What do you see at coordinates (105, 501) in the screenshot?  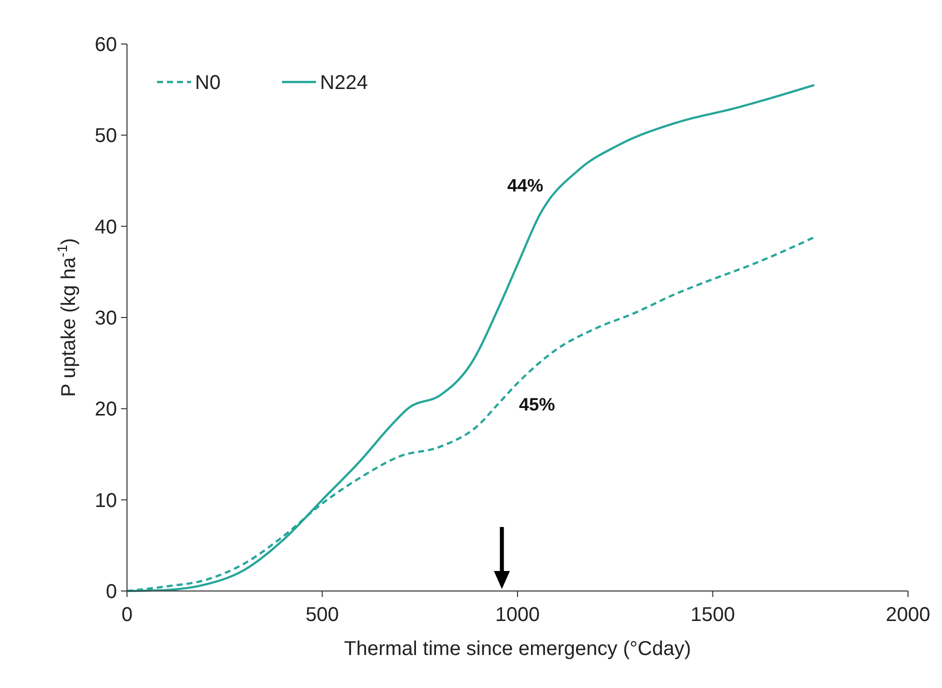 I see `y-tick-label: 10` at bounding box center [105, 501].